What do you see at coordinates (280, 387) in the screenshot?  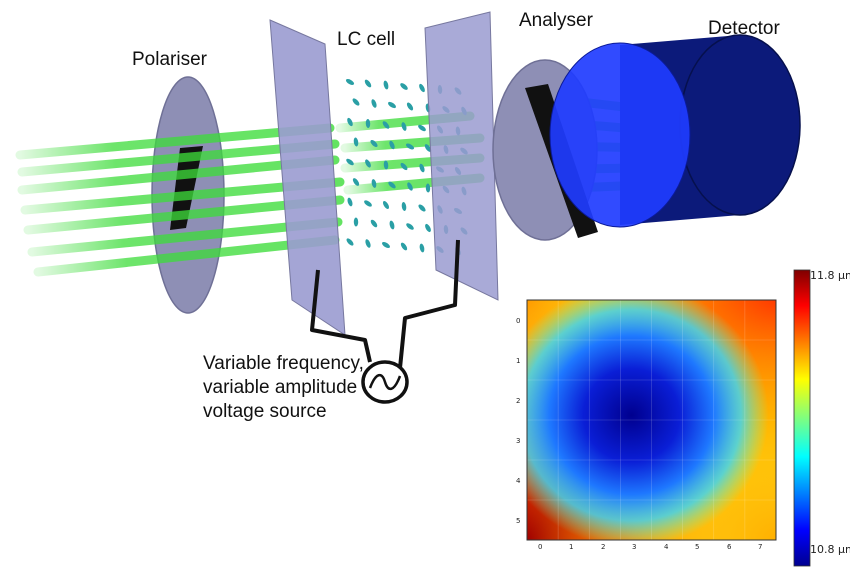 I see `voltage-source-label-line2: variable amplitude` at bounding box center [280, 387].